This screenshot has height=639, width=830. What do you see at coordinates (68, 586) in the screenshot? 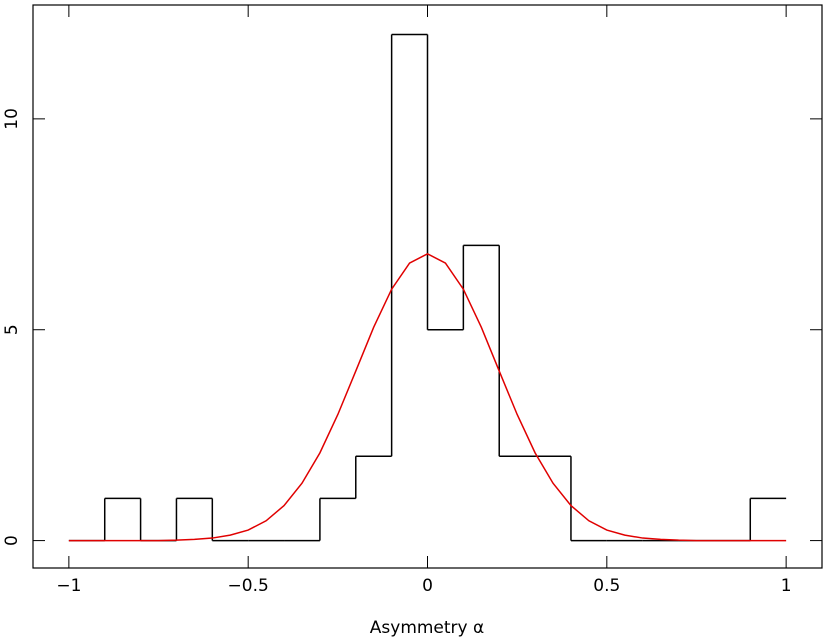
I see `x-tick-label: −1` at bounding box center [68, 586].